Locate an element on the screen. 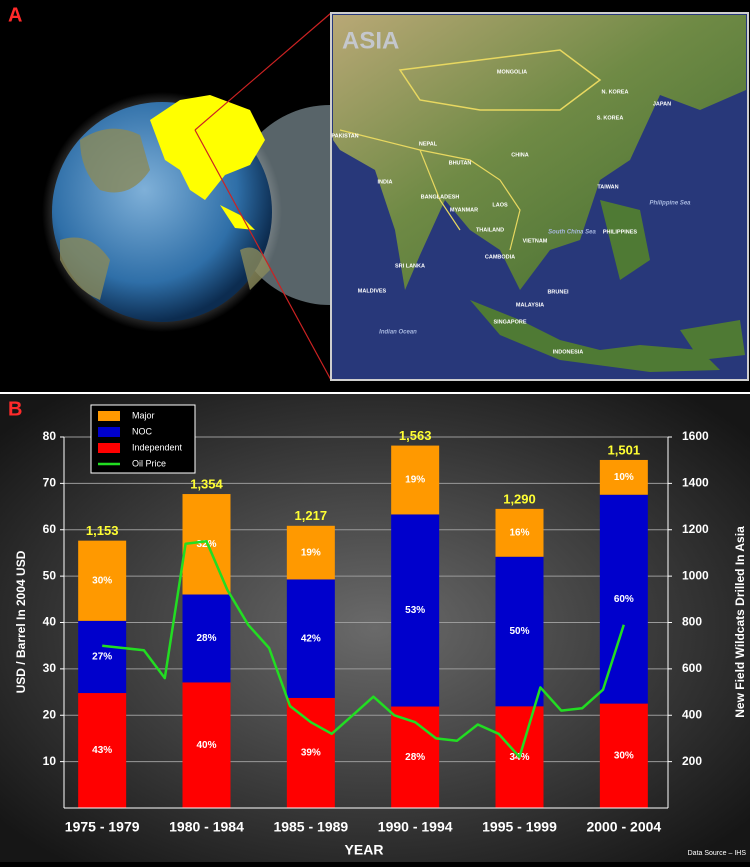  x-tick-label: 1980 - 1984 is located at coordinates (206, 827).